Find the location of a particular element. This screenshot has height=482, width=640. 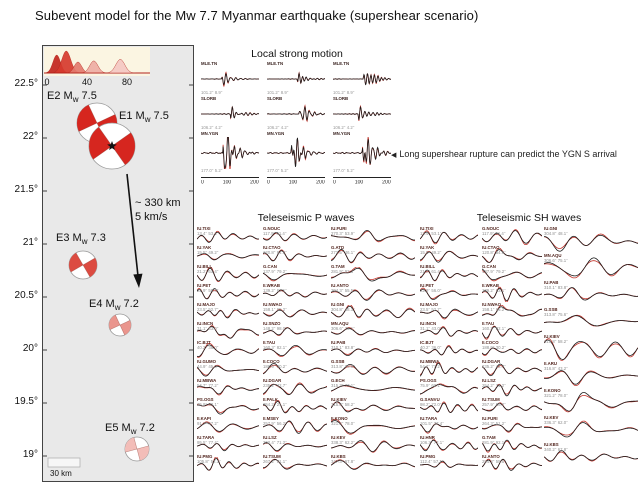

event-label-e5: E5 Mw 7.2 is located at coordinates (130, 429).